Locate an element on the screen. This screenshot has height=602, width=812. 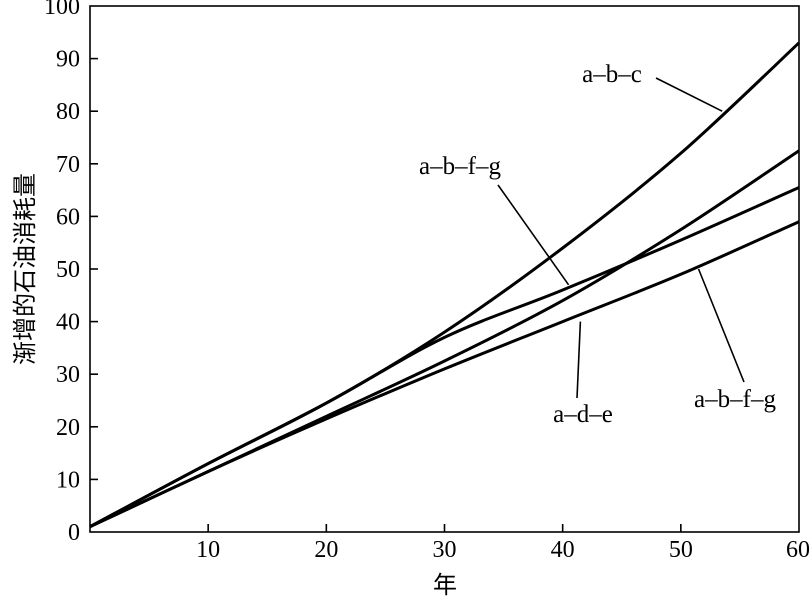
y-axis-ticks: 0 10 20 30 40 50 60 70 80 90 100 is located at coordinates (71, 273).